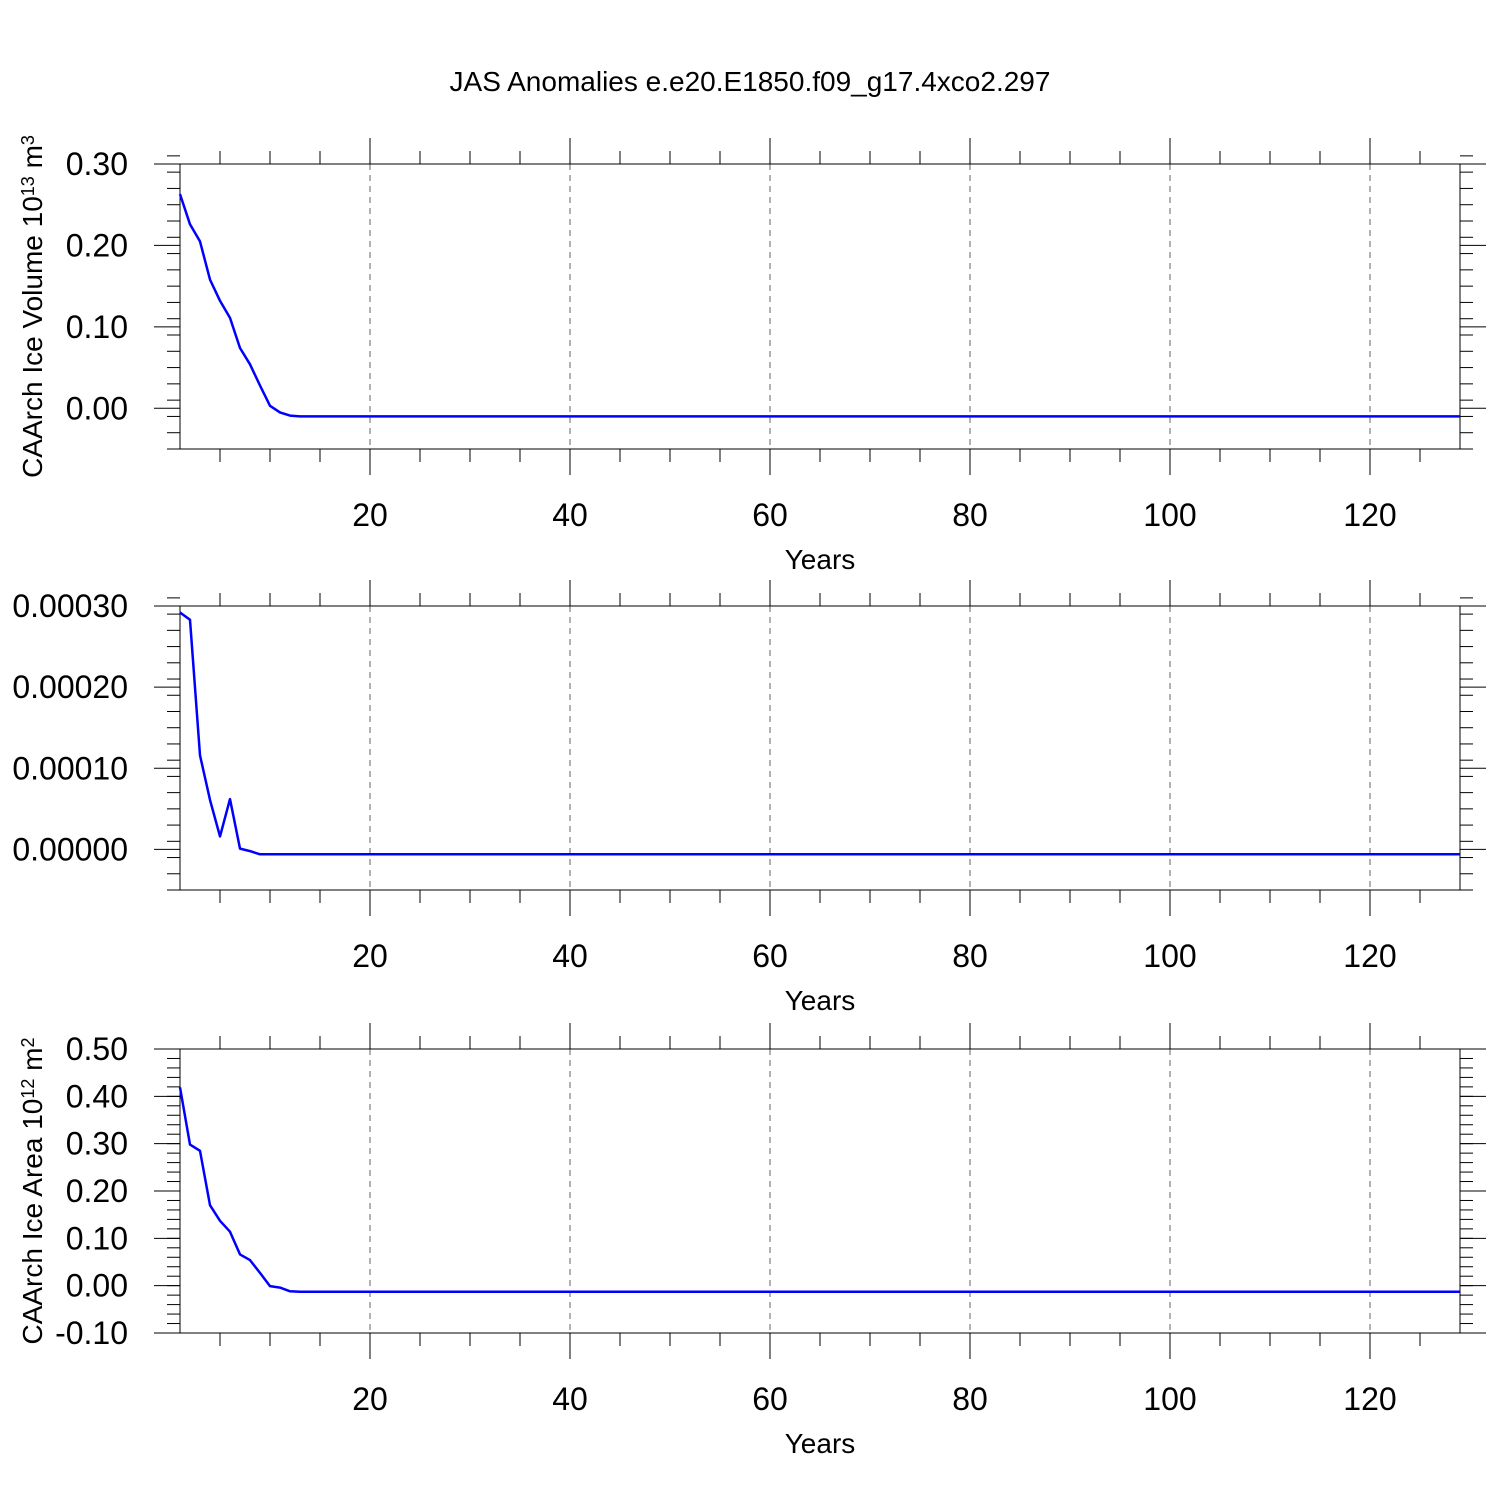  Describe the element at coordinates (32, 1222) in the screenshot. I see `y-axis-label-text: CAArch Ice Area 10` at that location.